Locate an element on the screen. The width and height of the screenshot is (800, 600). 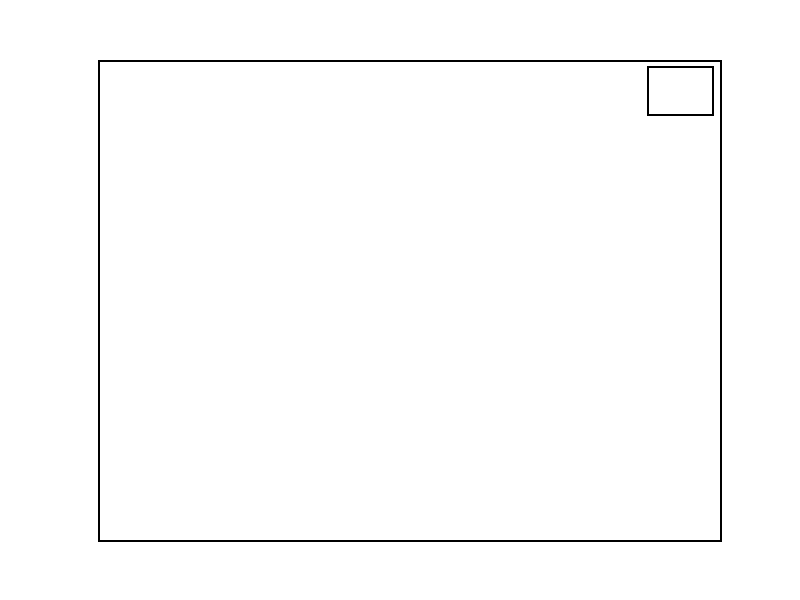
legend is located at coordinates (680, 91).